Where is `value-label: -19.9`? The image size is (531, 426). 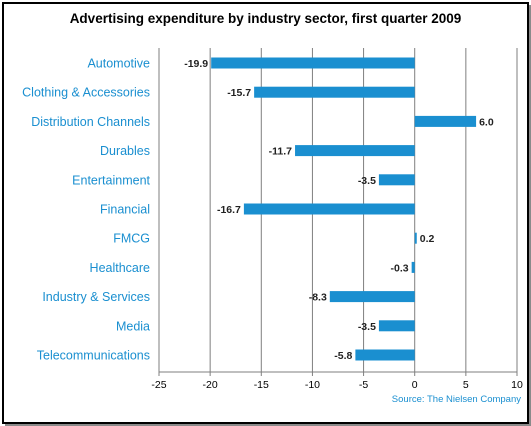 value-label: -19.9 is located at coordinates (196, 64).